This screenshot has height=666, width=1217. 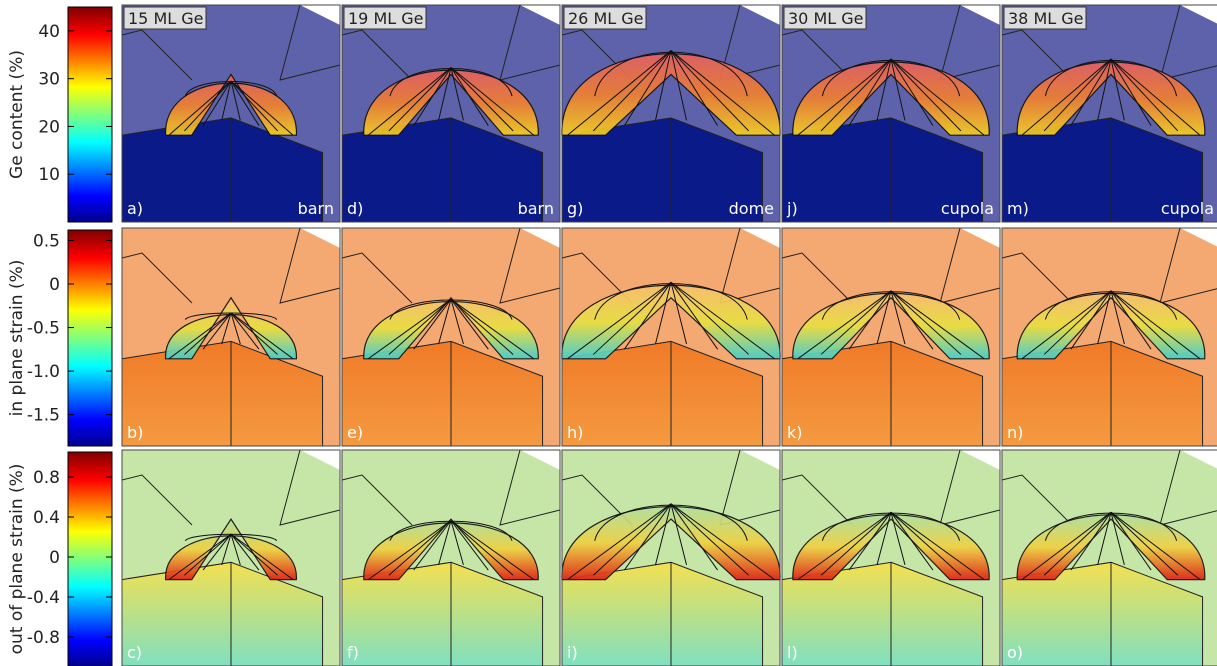 What do you see at coordinates (1109, 337) in the screenshot?
I see `panel: n)` at bounding box center [1109, 337].